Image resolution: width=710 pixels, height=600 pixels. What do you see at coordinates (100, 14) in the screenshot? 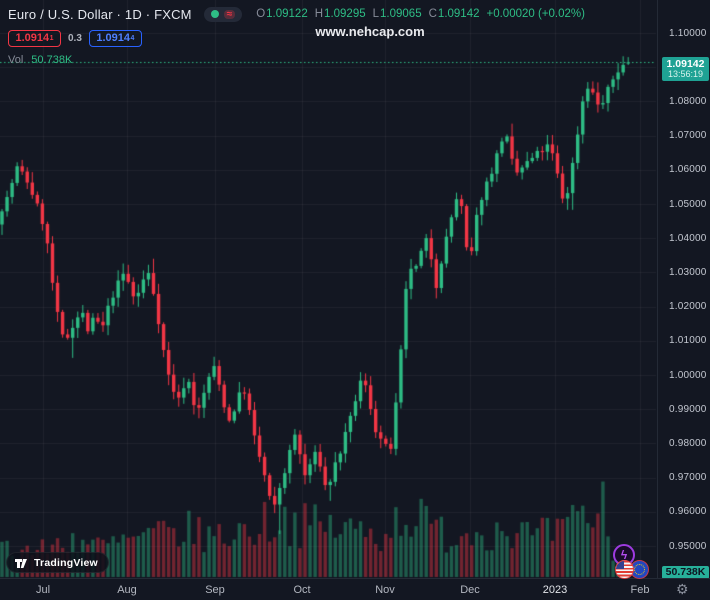
I see `symbol-title: Euro / U.S. Dollar · 1D · FXCM` at bounding box center [100, 14].